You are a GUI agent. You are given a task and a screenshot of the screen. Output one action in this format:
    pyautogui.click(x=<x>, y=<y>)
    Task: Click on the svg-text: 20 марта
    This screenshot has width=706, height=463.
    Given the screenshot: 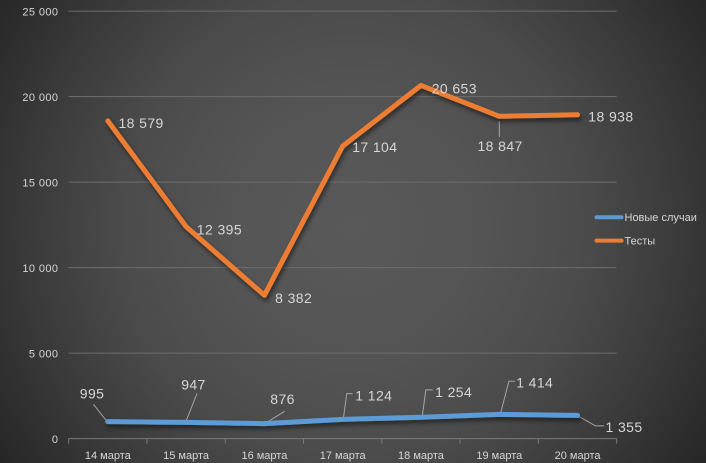 What is the action you would take?
    pyautogui.click(x=578, y=456)
    